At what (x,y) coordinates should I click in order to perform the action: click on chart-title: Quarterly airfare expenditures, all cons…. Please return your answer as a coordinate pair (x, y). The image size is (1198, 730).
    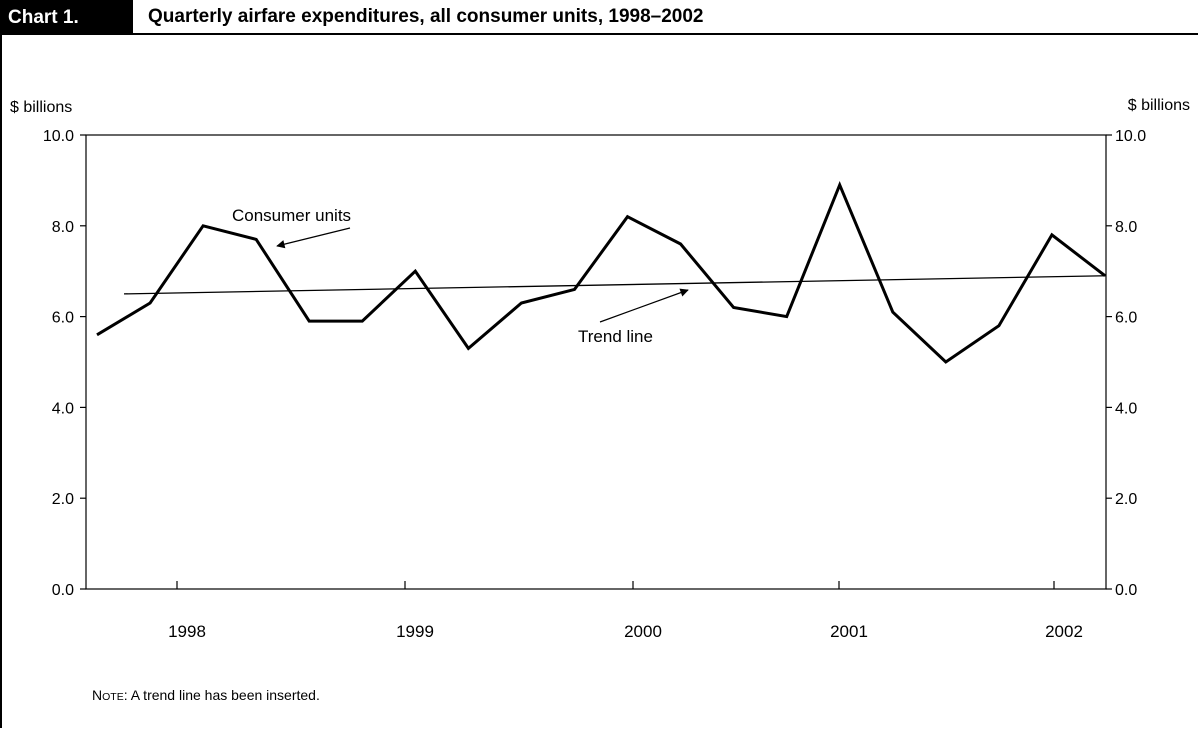
    Looking at the image, I should click on (426, 16).